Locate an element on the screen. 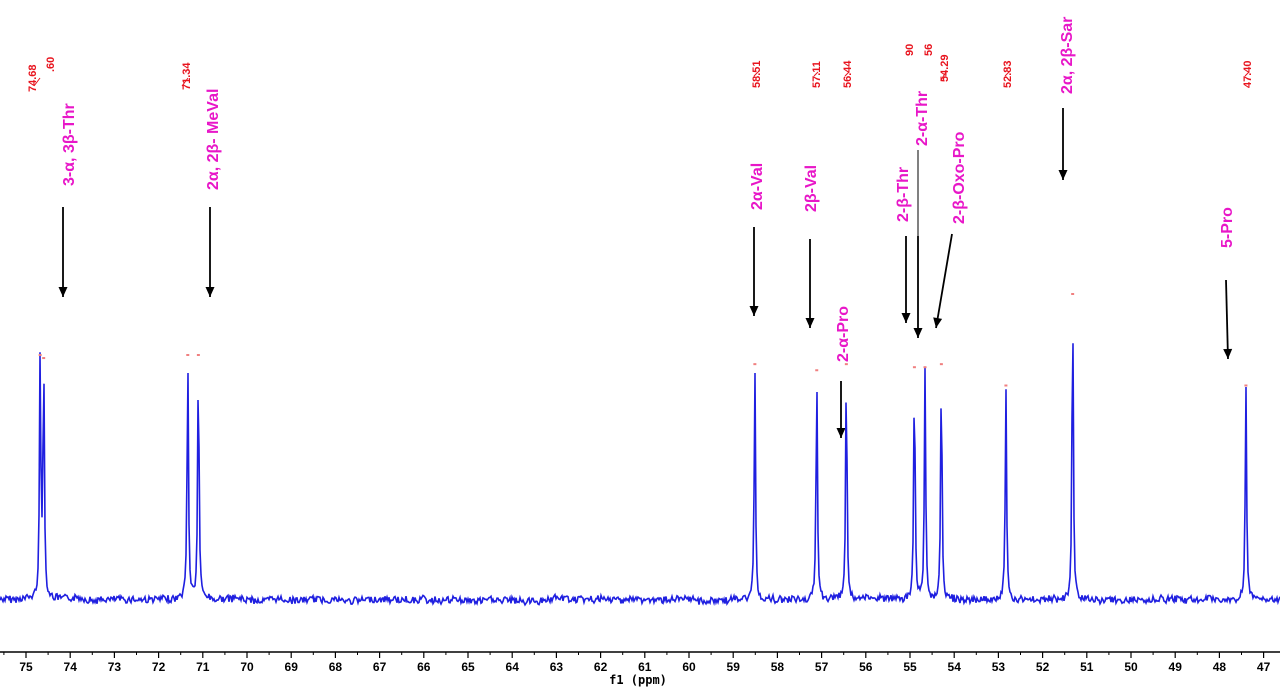  peak-value-label: 47.40 is located at coordinates (1248, 74).